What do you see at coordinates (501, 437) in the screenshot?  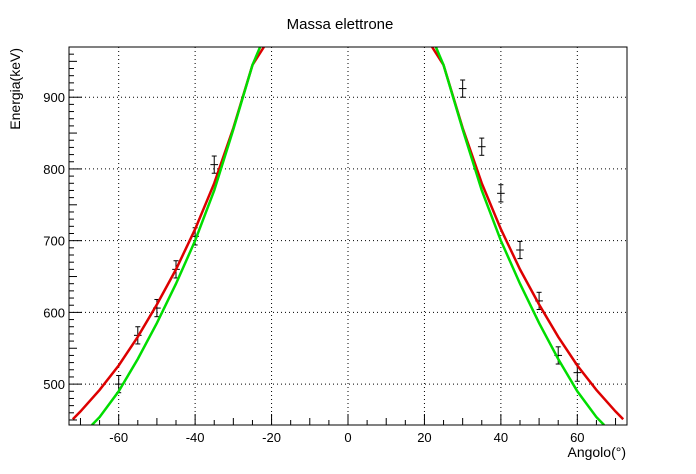 I see `x-tick-label: 40` at bounding box center [501, 437].